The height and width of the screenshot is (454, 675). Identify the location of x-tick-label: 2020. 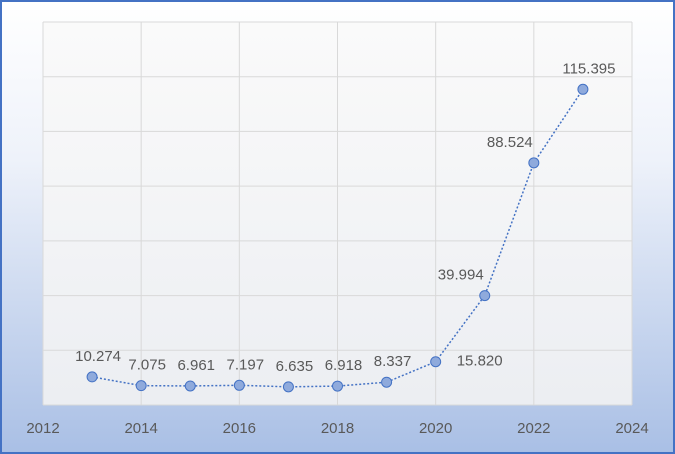
(435, 428).